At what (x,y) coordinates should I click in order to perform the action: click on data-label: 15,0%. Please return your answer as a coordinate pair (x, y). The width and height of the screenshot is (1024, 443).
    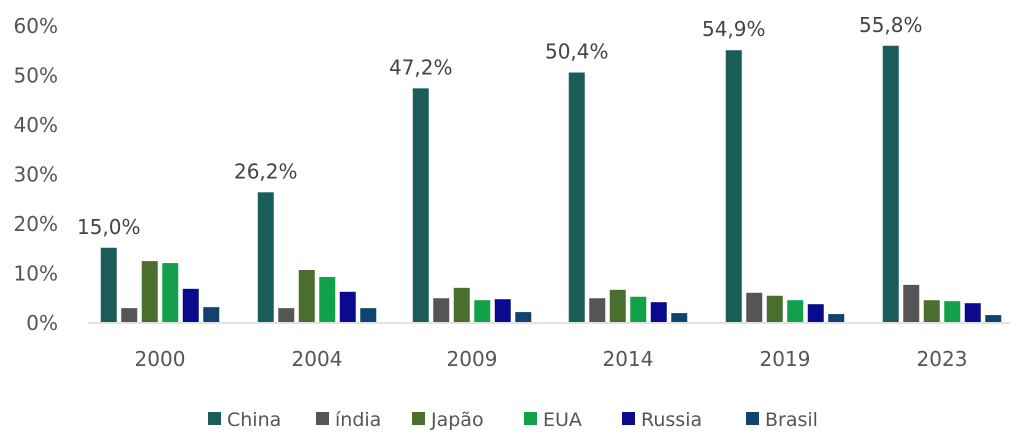
    Looking at the image, I should click on (109, 227).